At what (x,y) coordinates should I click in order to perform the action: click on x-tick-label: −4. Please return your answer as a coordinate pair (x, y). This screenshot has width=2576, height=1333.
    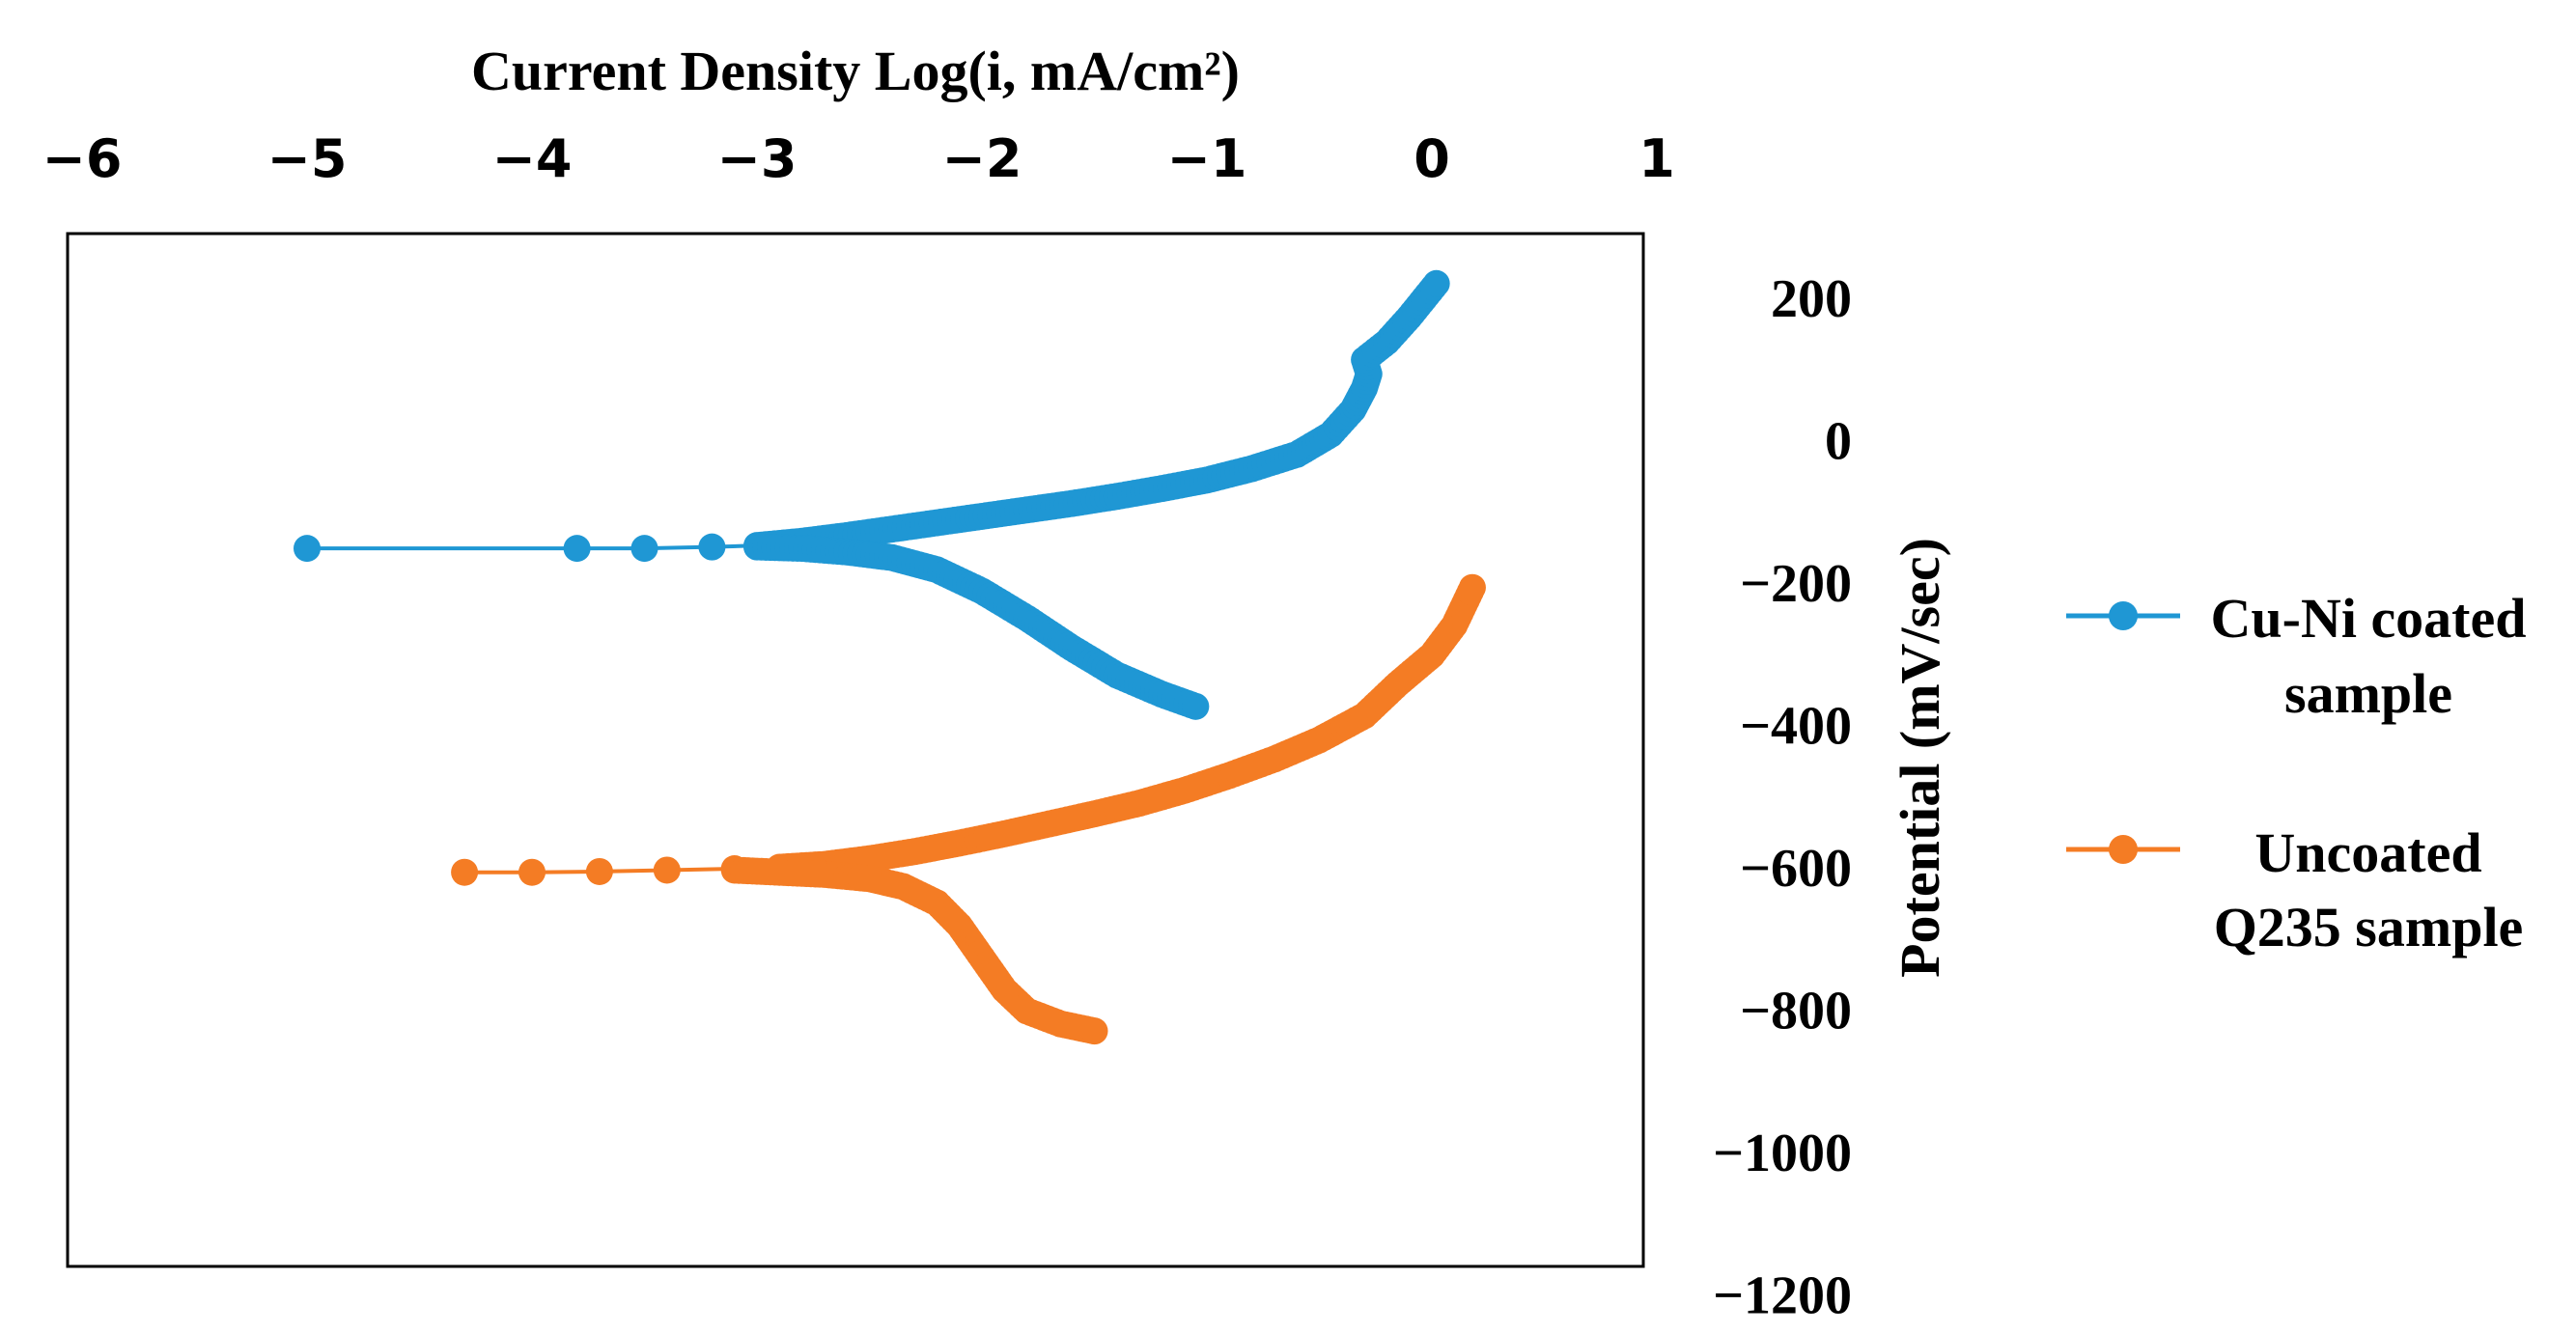
    Looking at the image, I should click on (533, 158).